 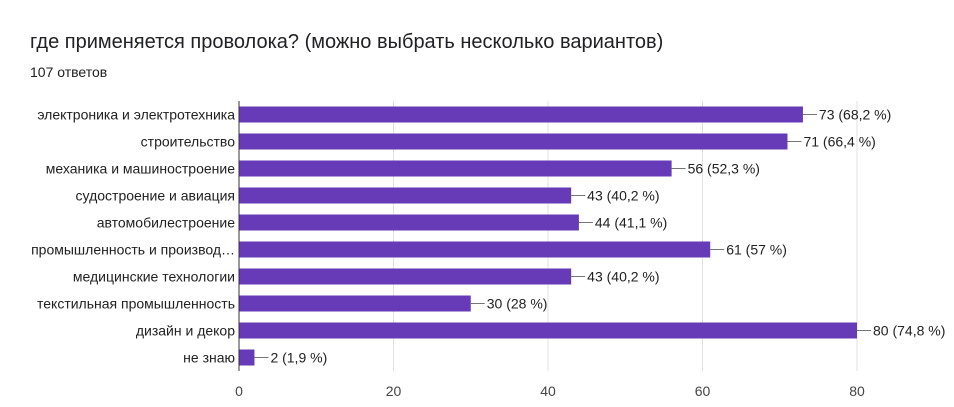 What do you see at coordinates (136, 115) in the screenshot?
I see `category-label: электроника и электротехника` at bounding box center [136, 115].